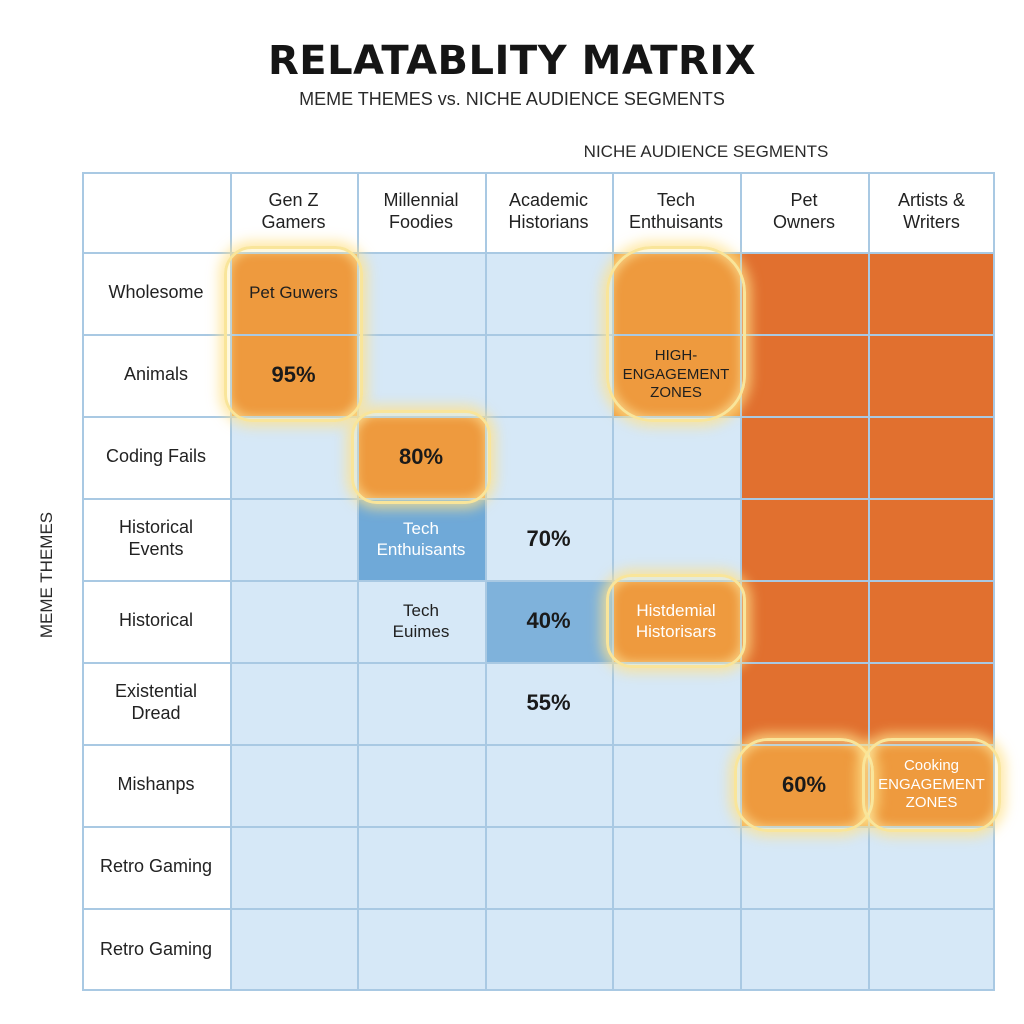 This screenshot has height=1024, width=1024. I want to click on cell-label: Tech Enthuisants, so click(421, 538).